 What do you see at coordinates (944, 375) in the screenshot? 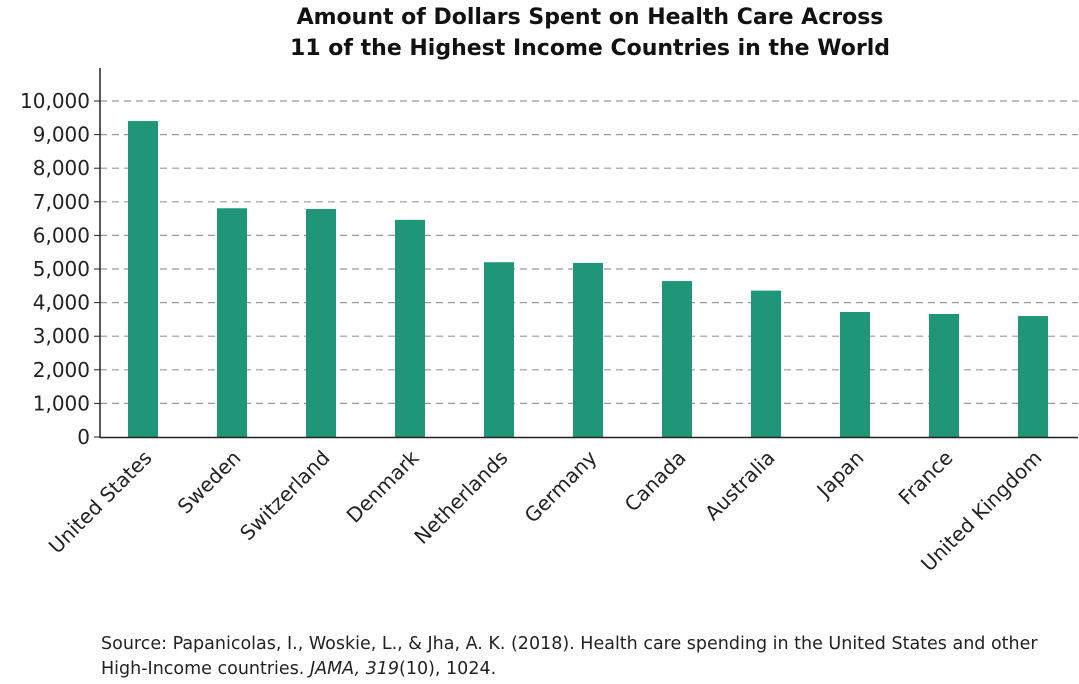
I see `bar-france` at bounding box center [944, 375].